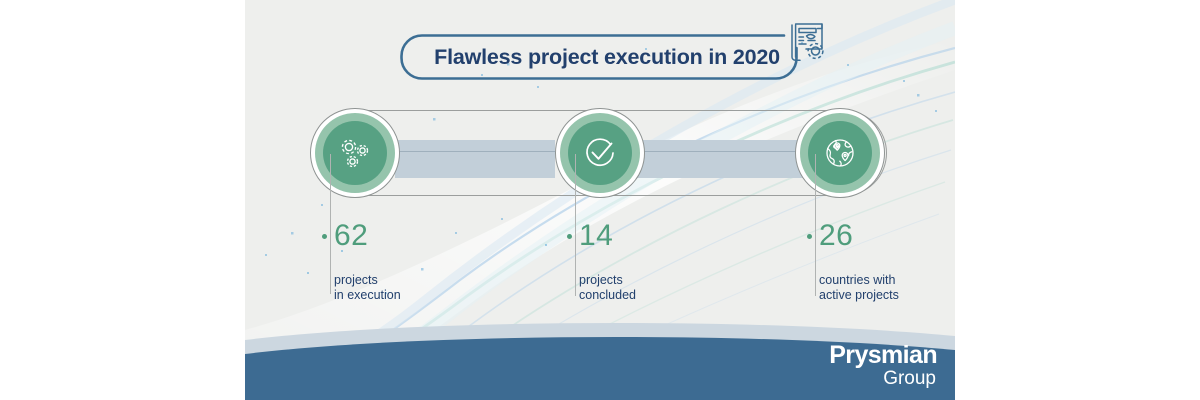  I want to click on logo-wordmark: Prysmian, so click(883, 355).